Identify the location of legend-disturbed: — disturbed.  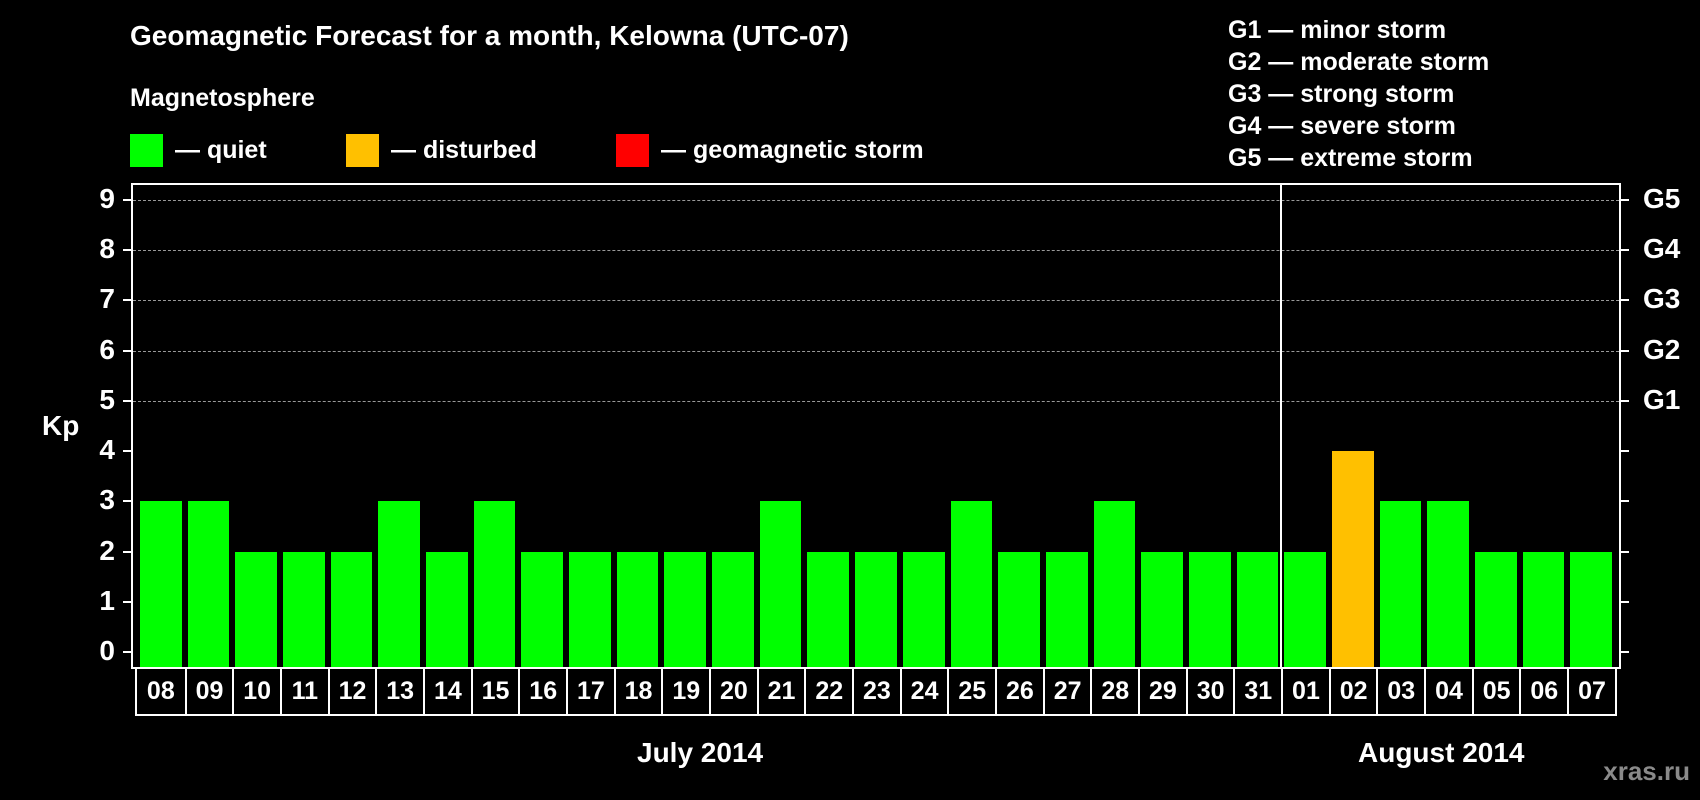
(441, 150).